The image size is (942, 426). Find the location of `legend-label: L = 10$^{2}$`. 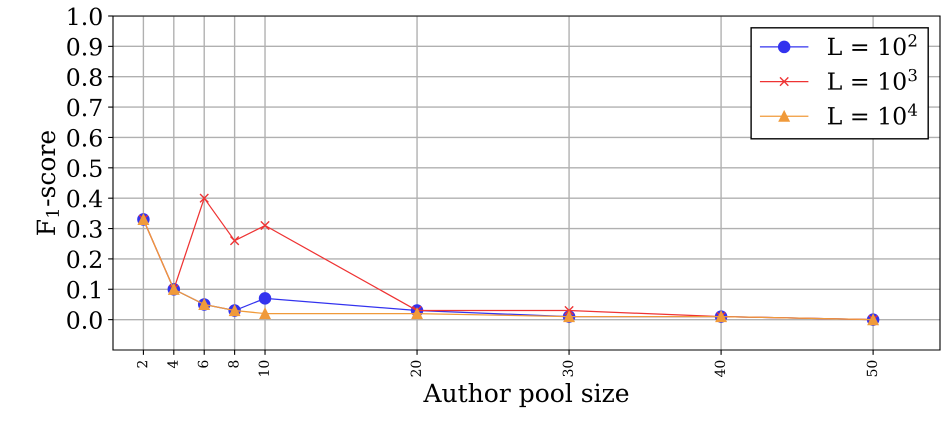

legend-label: L = 10$^{2}$ is located at coordinates (872, 45).